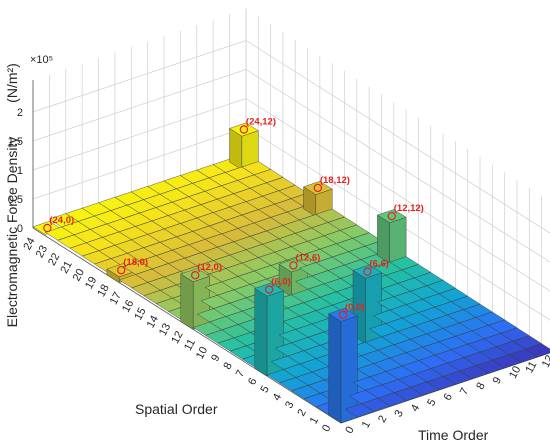 The image size is (550, 448). Describe the element at coordinates (531, 367) in the screenshot. I see `time-tick-label: 11` at that location.